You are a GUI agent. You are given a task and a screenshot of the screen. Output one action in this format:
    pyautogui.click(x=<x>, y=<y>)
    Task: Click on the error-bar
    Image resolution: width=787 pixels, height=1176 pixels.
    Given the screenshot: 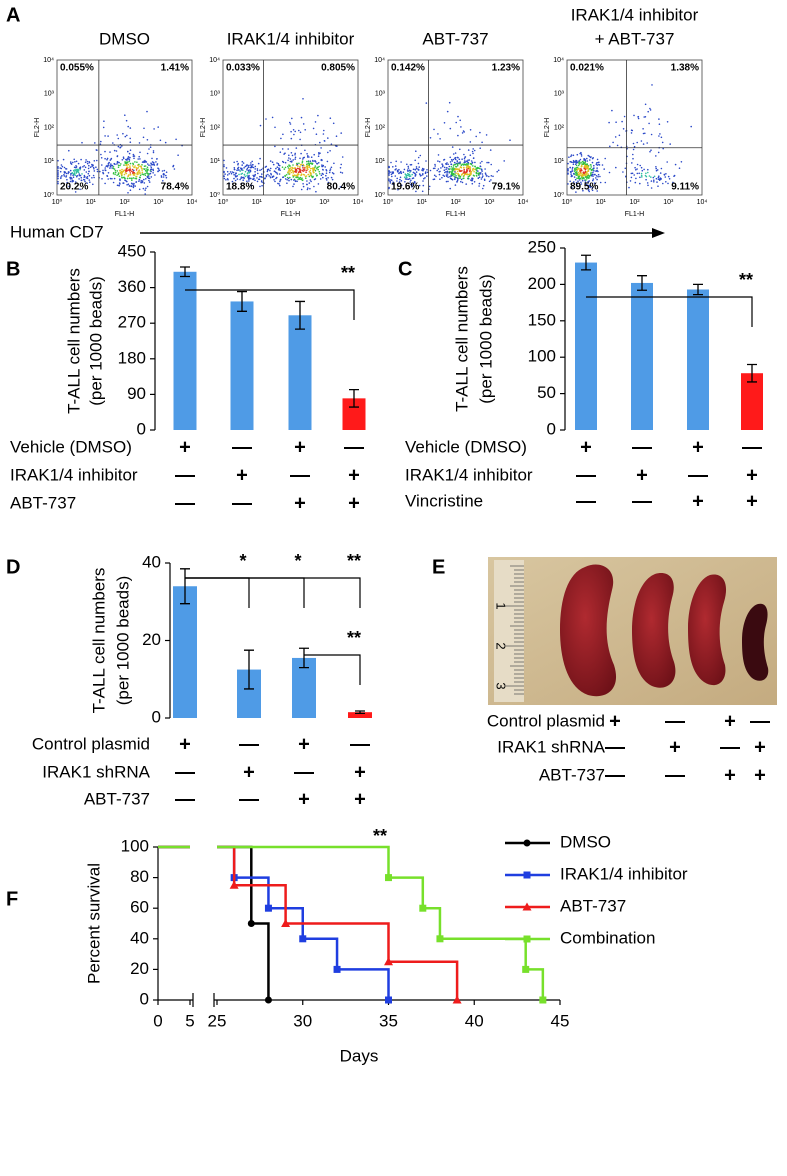 What is the action you would take?
    pyautogui.click(x=586, y=262)
    